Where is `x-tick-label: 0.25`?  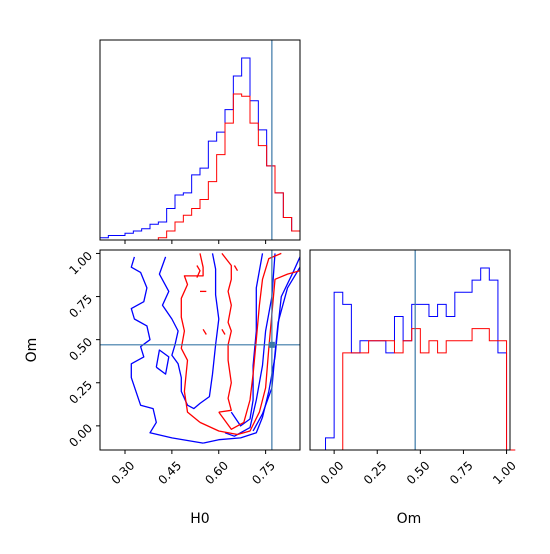 x-tick-label: 0.25 is located at coordinates (375, 472).